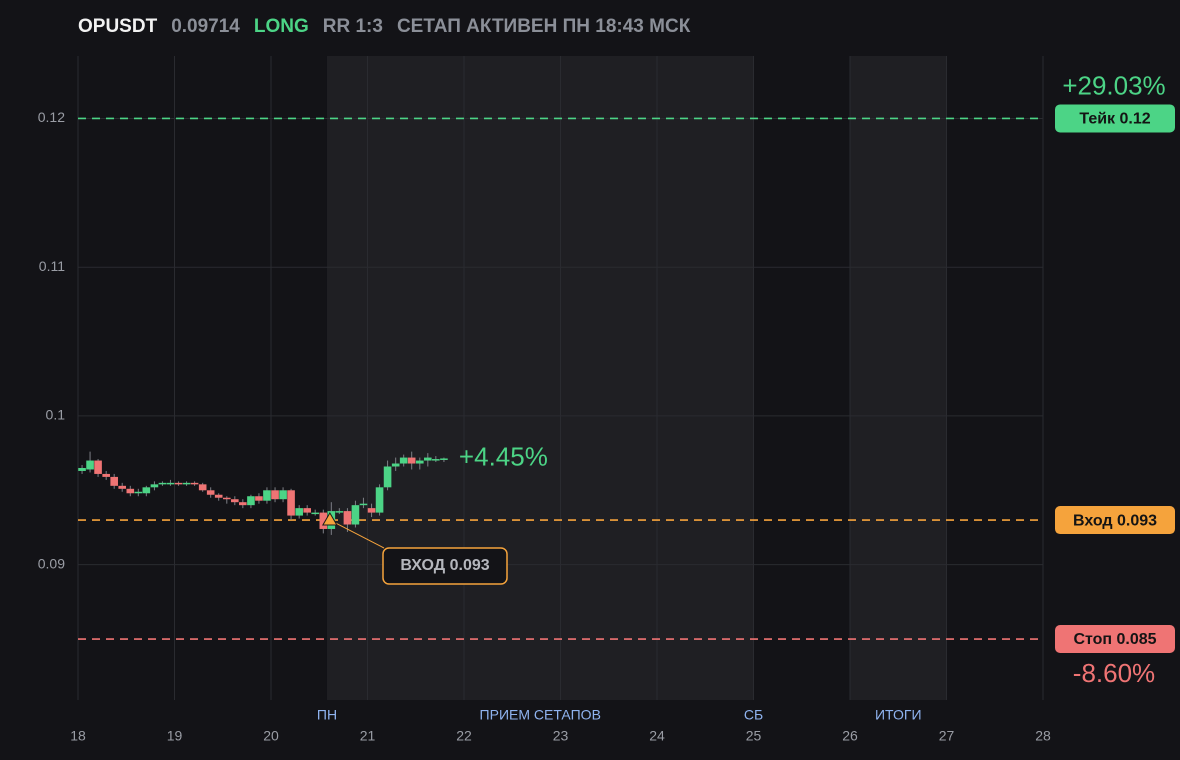  What do you see at coordinates (543, 26) in the screenshot?
I see `status: СЕТАП АКТИВЕН ПН 18:43 МСК` at bounding box center [543, 26].